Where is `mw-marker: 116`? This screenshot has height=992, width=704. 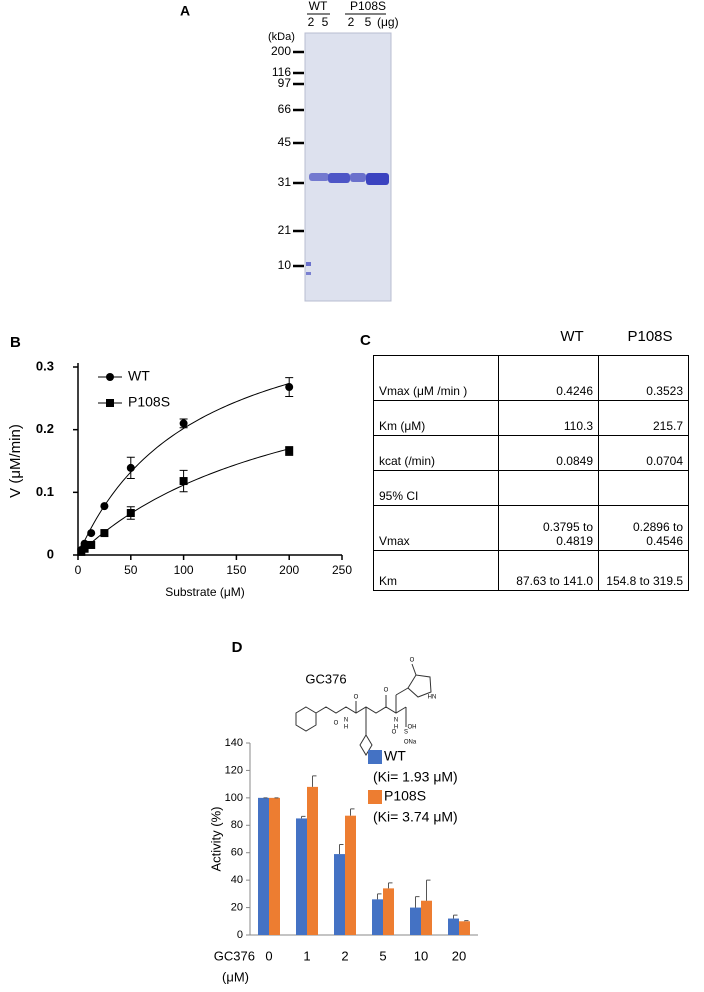
mw-marker: 116 is located at coordinates (281, 72).